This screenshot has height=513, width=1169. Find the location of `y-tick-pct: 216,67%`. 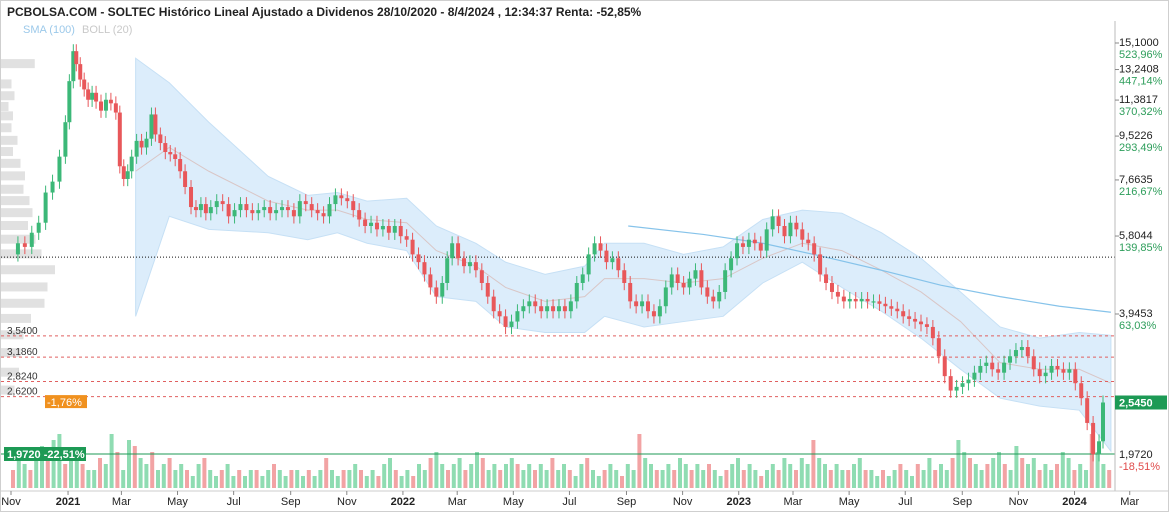

y-tick-pct: 216,67% is located at coordinates (1141, 192).